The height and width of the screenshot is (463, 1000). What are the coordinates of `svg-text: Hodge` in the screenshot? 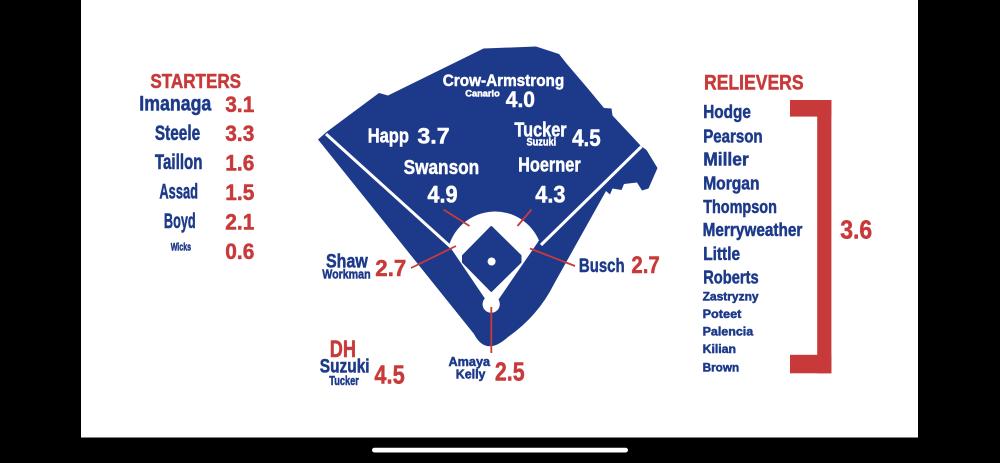 It's located at (727, 112).